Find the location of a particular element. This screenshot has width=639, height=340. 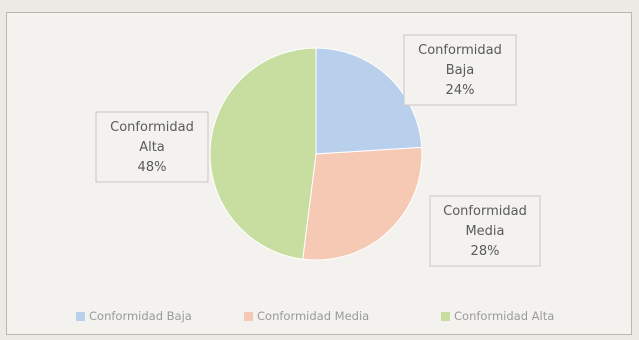

data-label-media-line2: Media is located at coordinates (484, 231).